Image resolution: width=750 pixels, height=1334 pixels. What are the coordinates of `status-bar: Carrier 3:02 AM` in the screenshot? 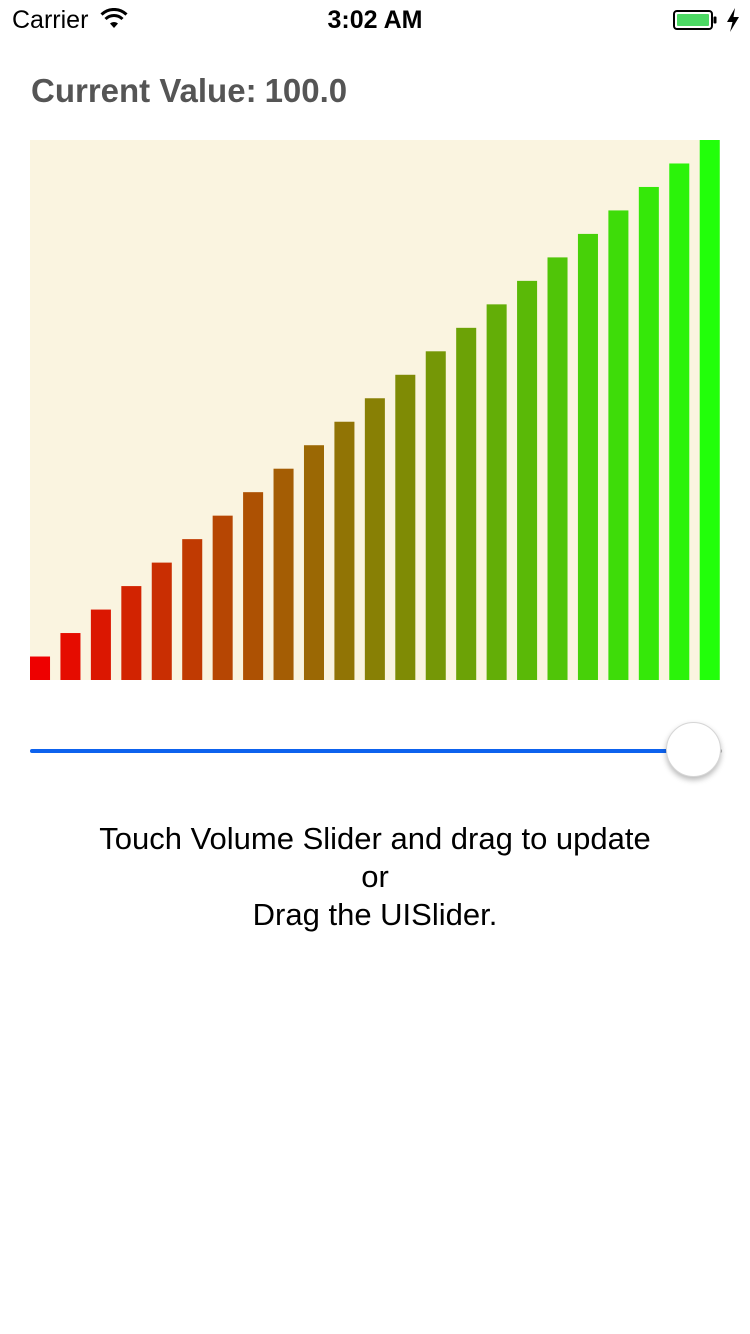 It's located at (375, 20).